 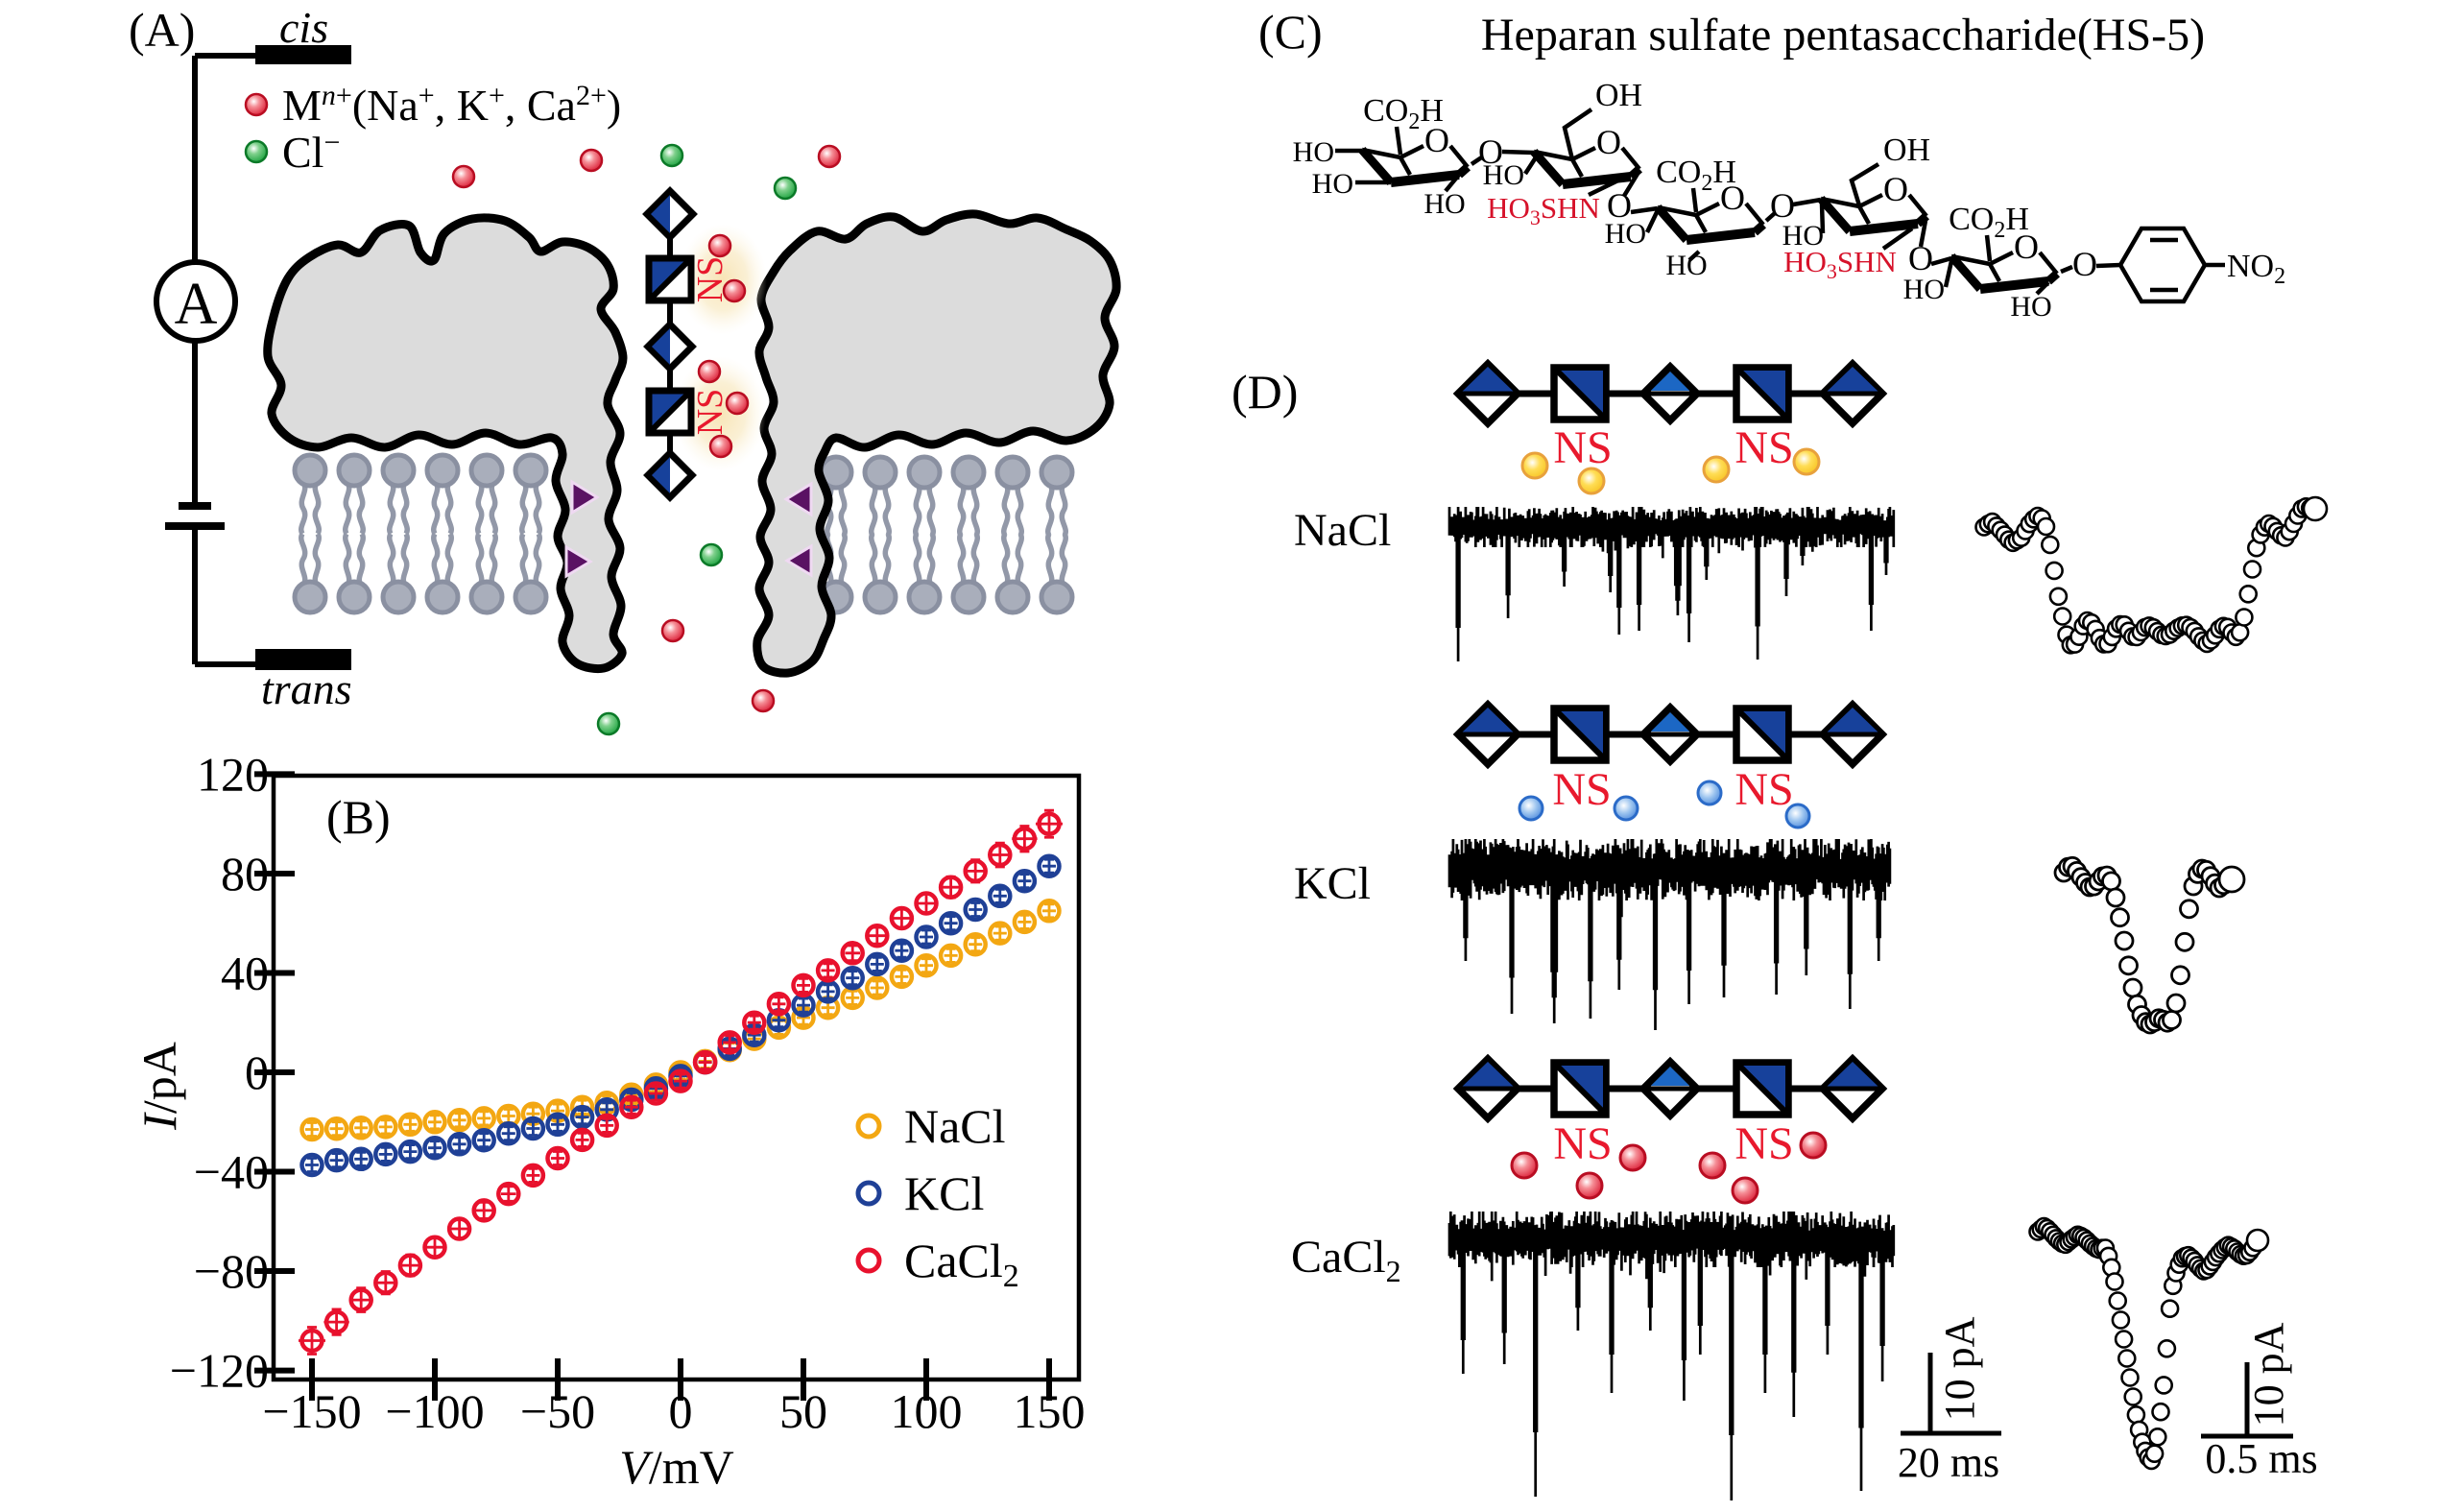 What do you see at coordinates (245, 972) in the screenshot?
I see `svg-text: 40` at bounding box center [245, 972].